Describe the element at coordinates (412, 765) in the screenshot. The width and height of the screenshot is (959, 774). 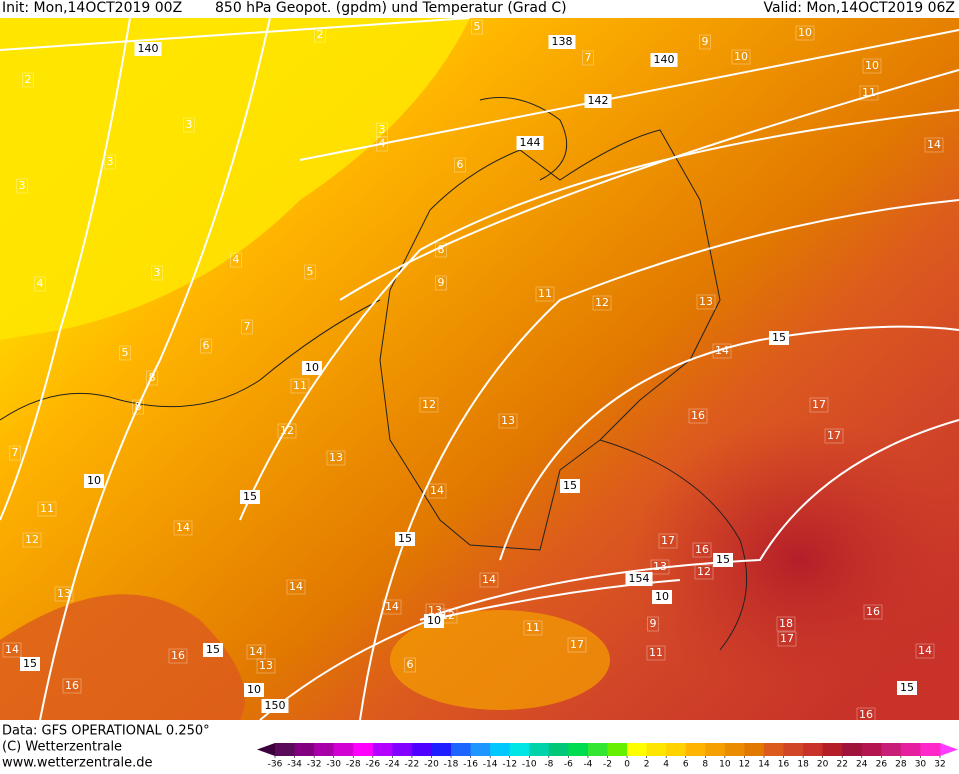
I see `colorbar-tick-label: -22` at that location.